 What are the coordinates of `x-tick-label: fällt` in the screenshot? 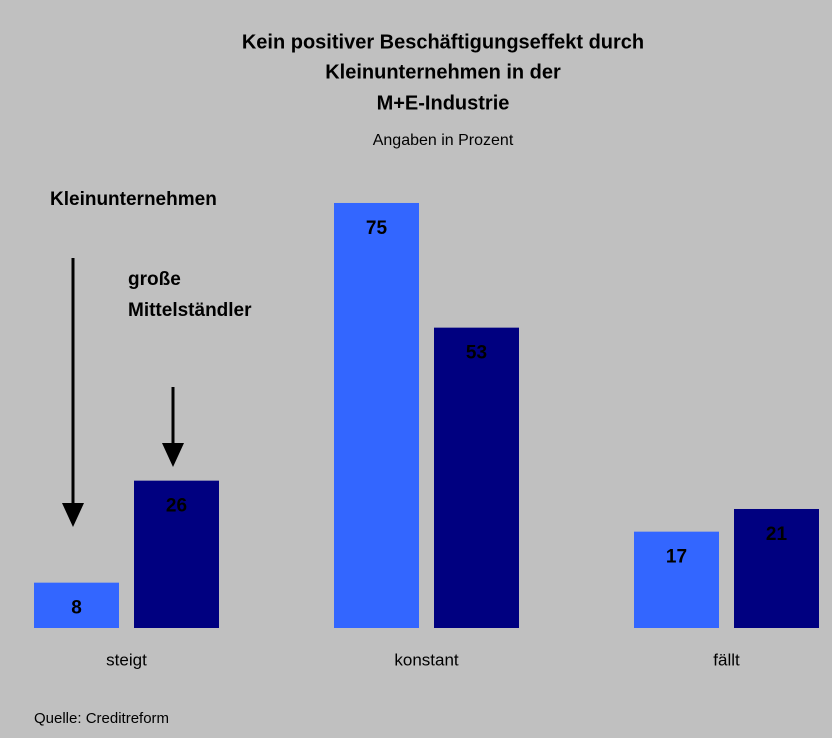 It's located at (726, 659).